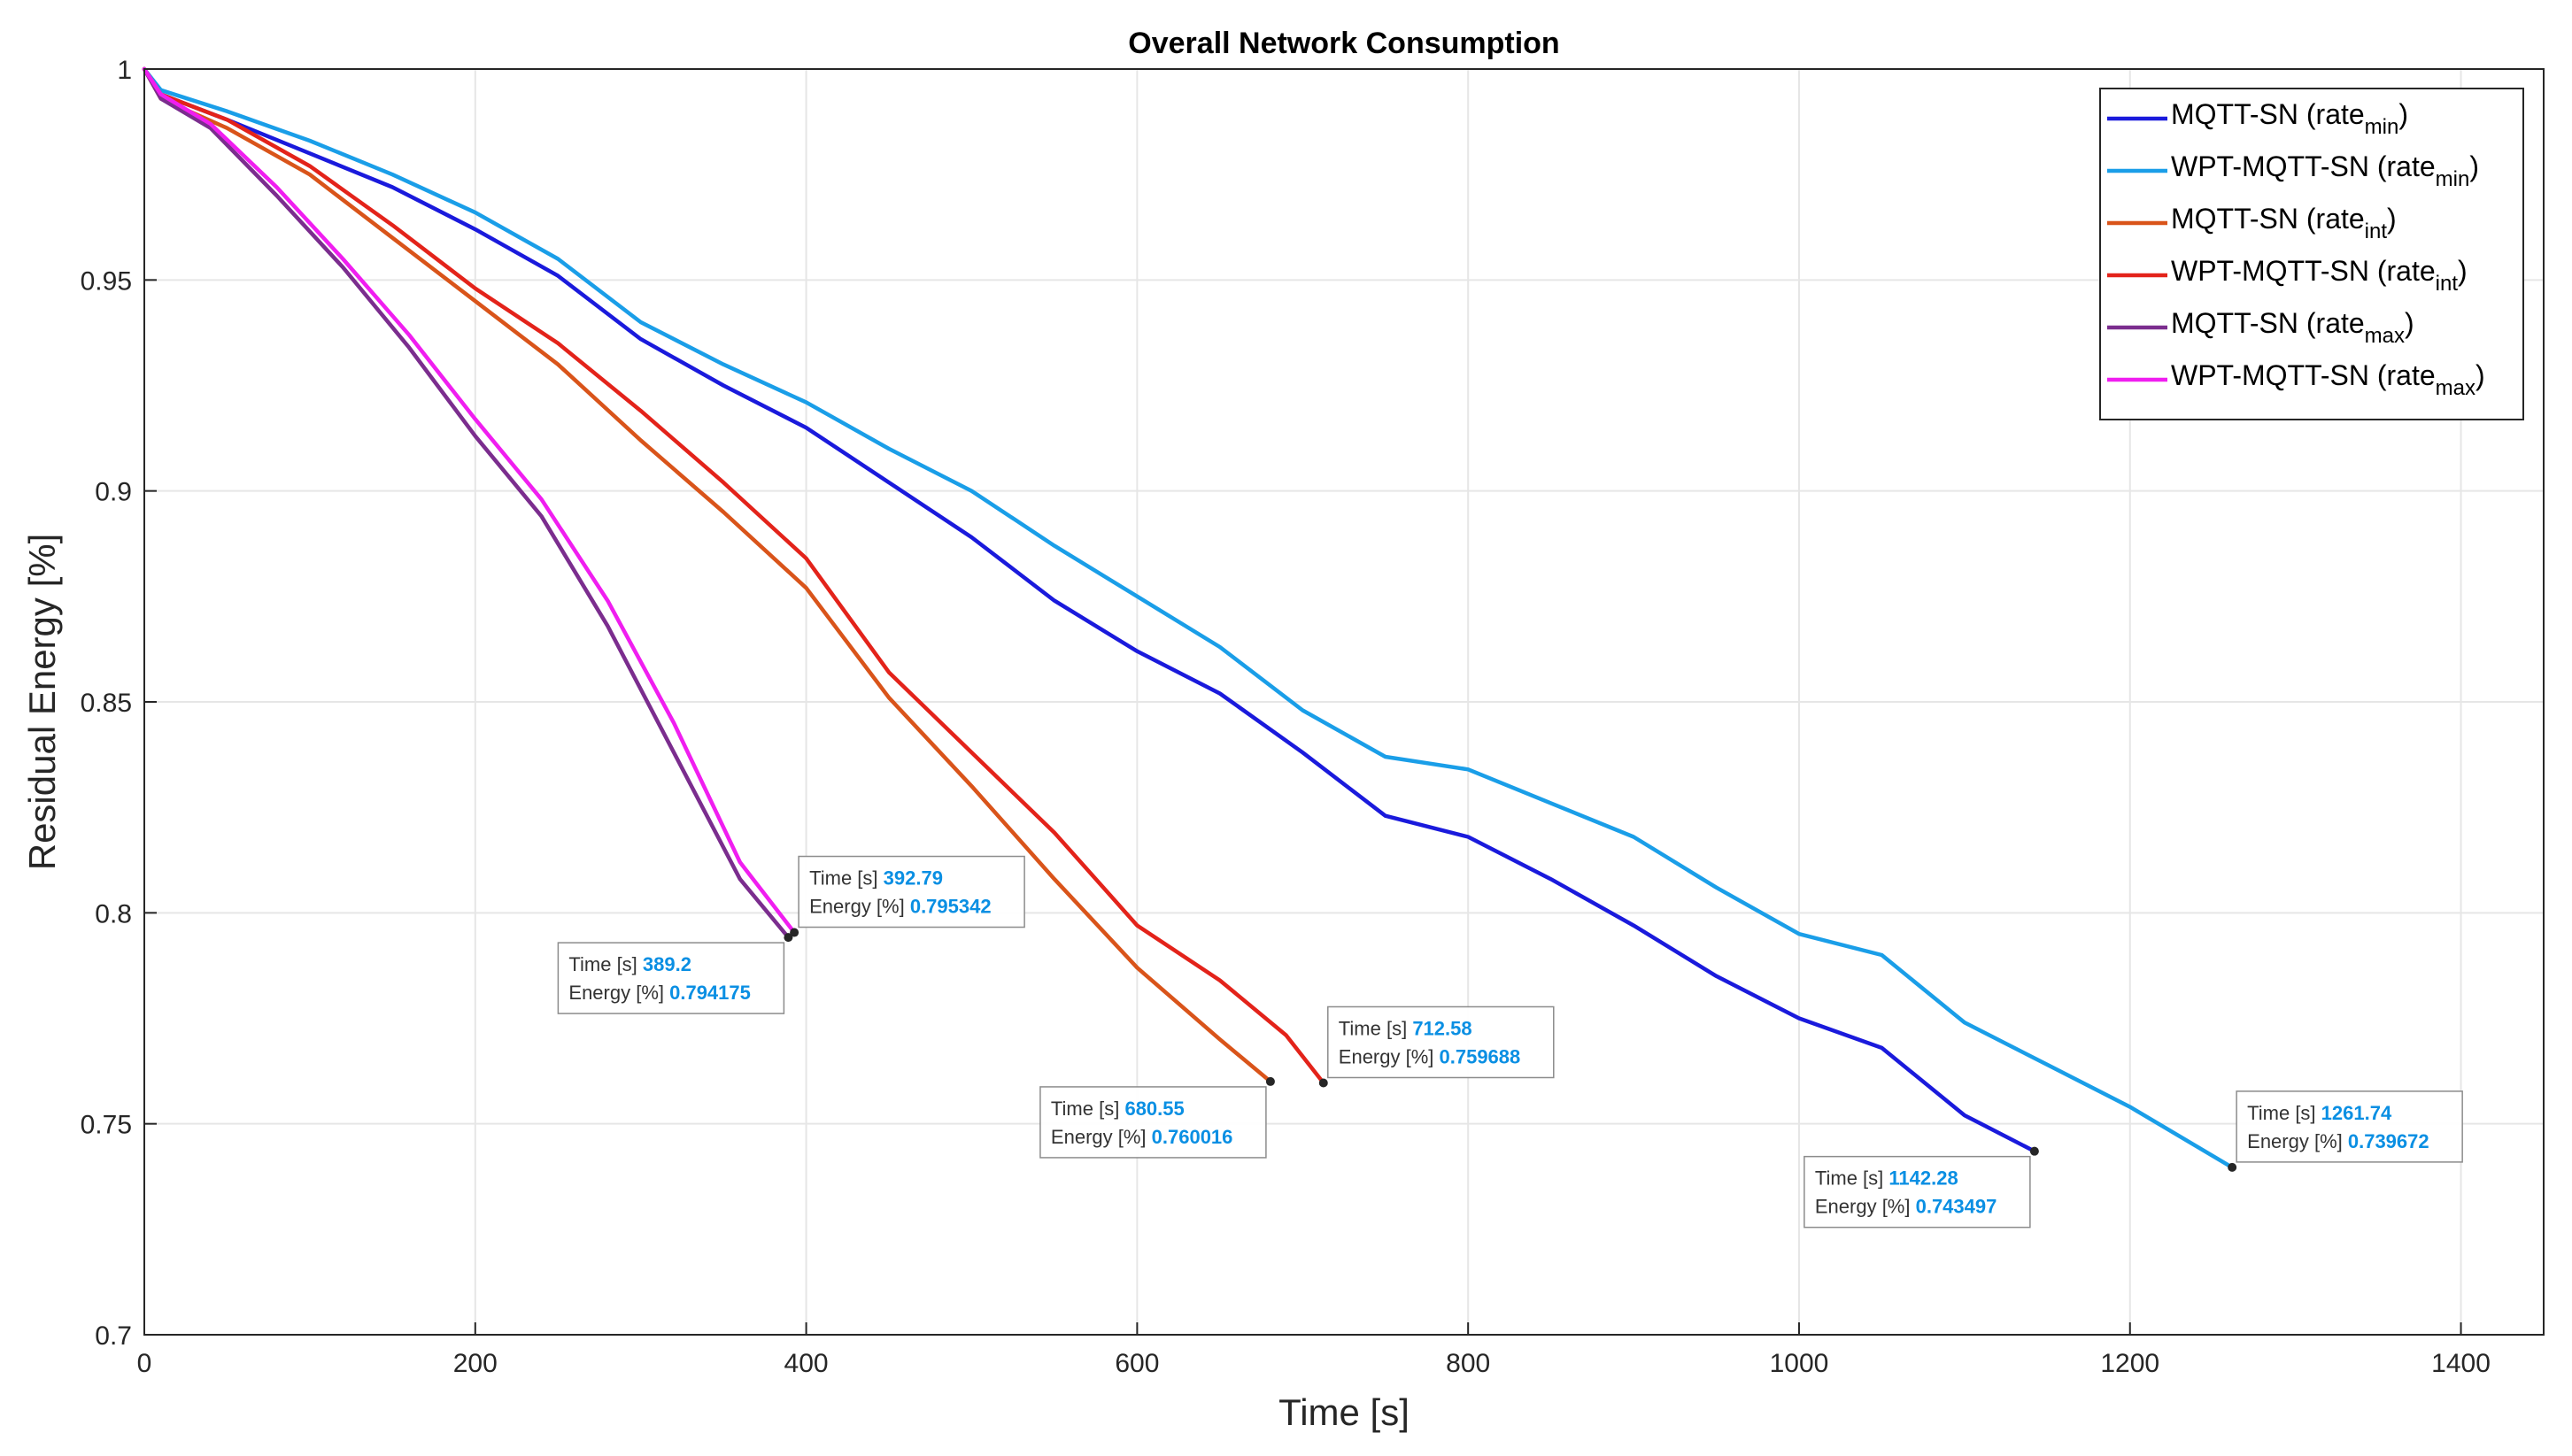  Describe the element at coordinates (2328, 379) in the screenshot. I see `legend-label: WPT-MQTT-SN (ratemax)` at that location.